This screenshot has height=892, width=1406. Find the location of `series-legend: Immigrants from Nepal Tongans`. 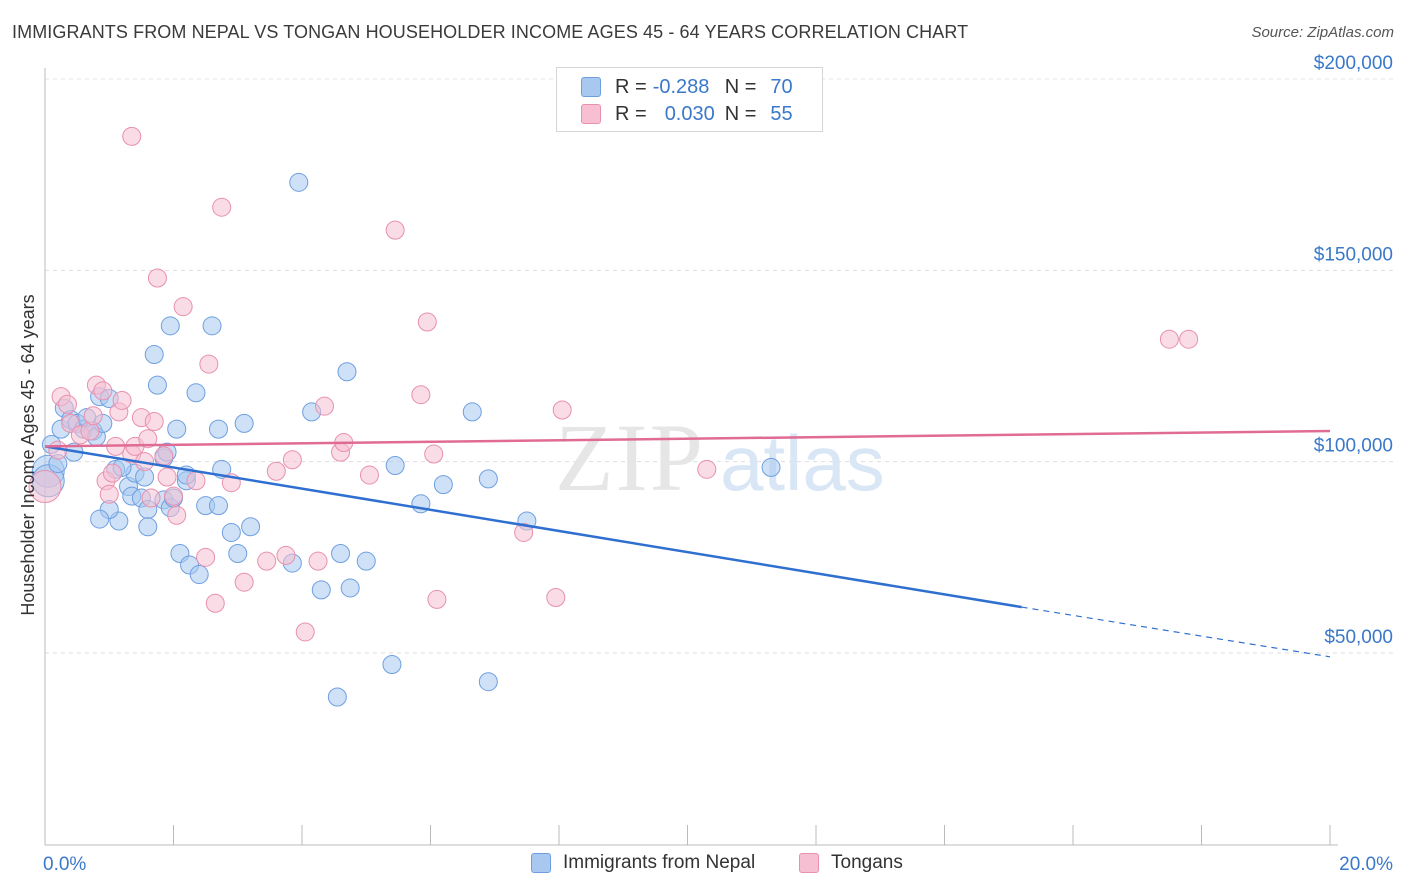

series-legend: Immigrants from Nepal Tongans is located at coordinates (703, 865).